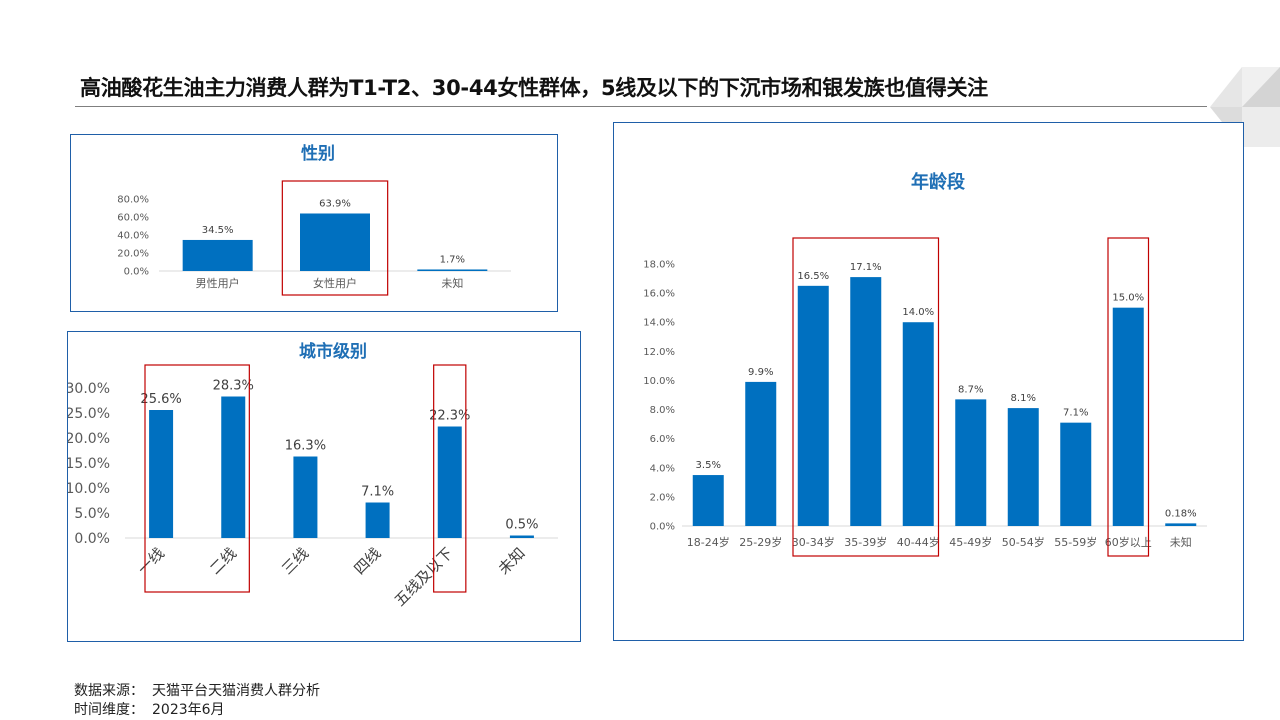  What do you see at coordinates (1181, 513) in the screenshot?
I see `data-label: 0.18%` at bounding box center [1181, 513].